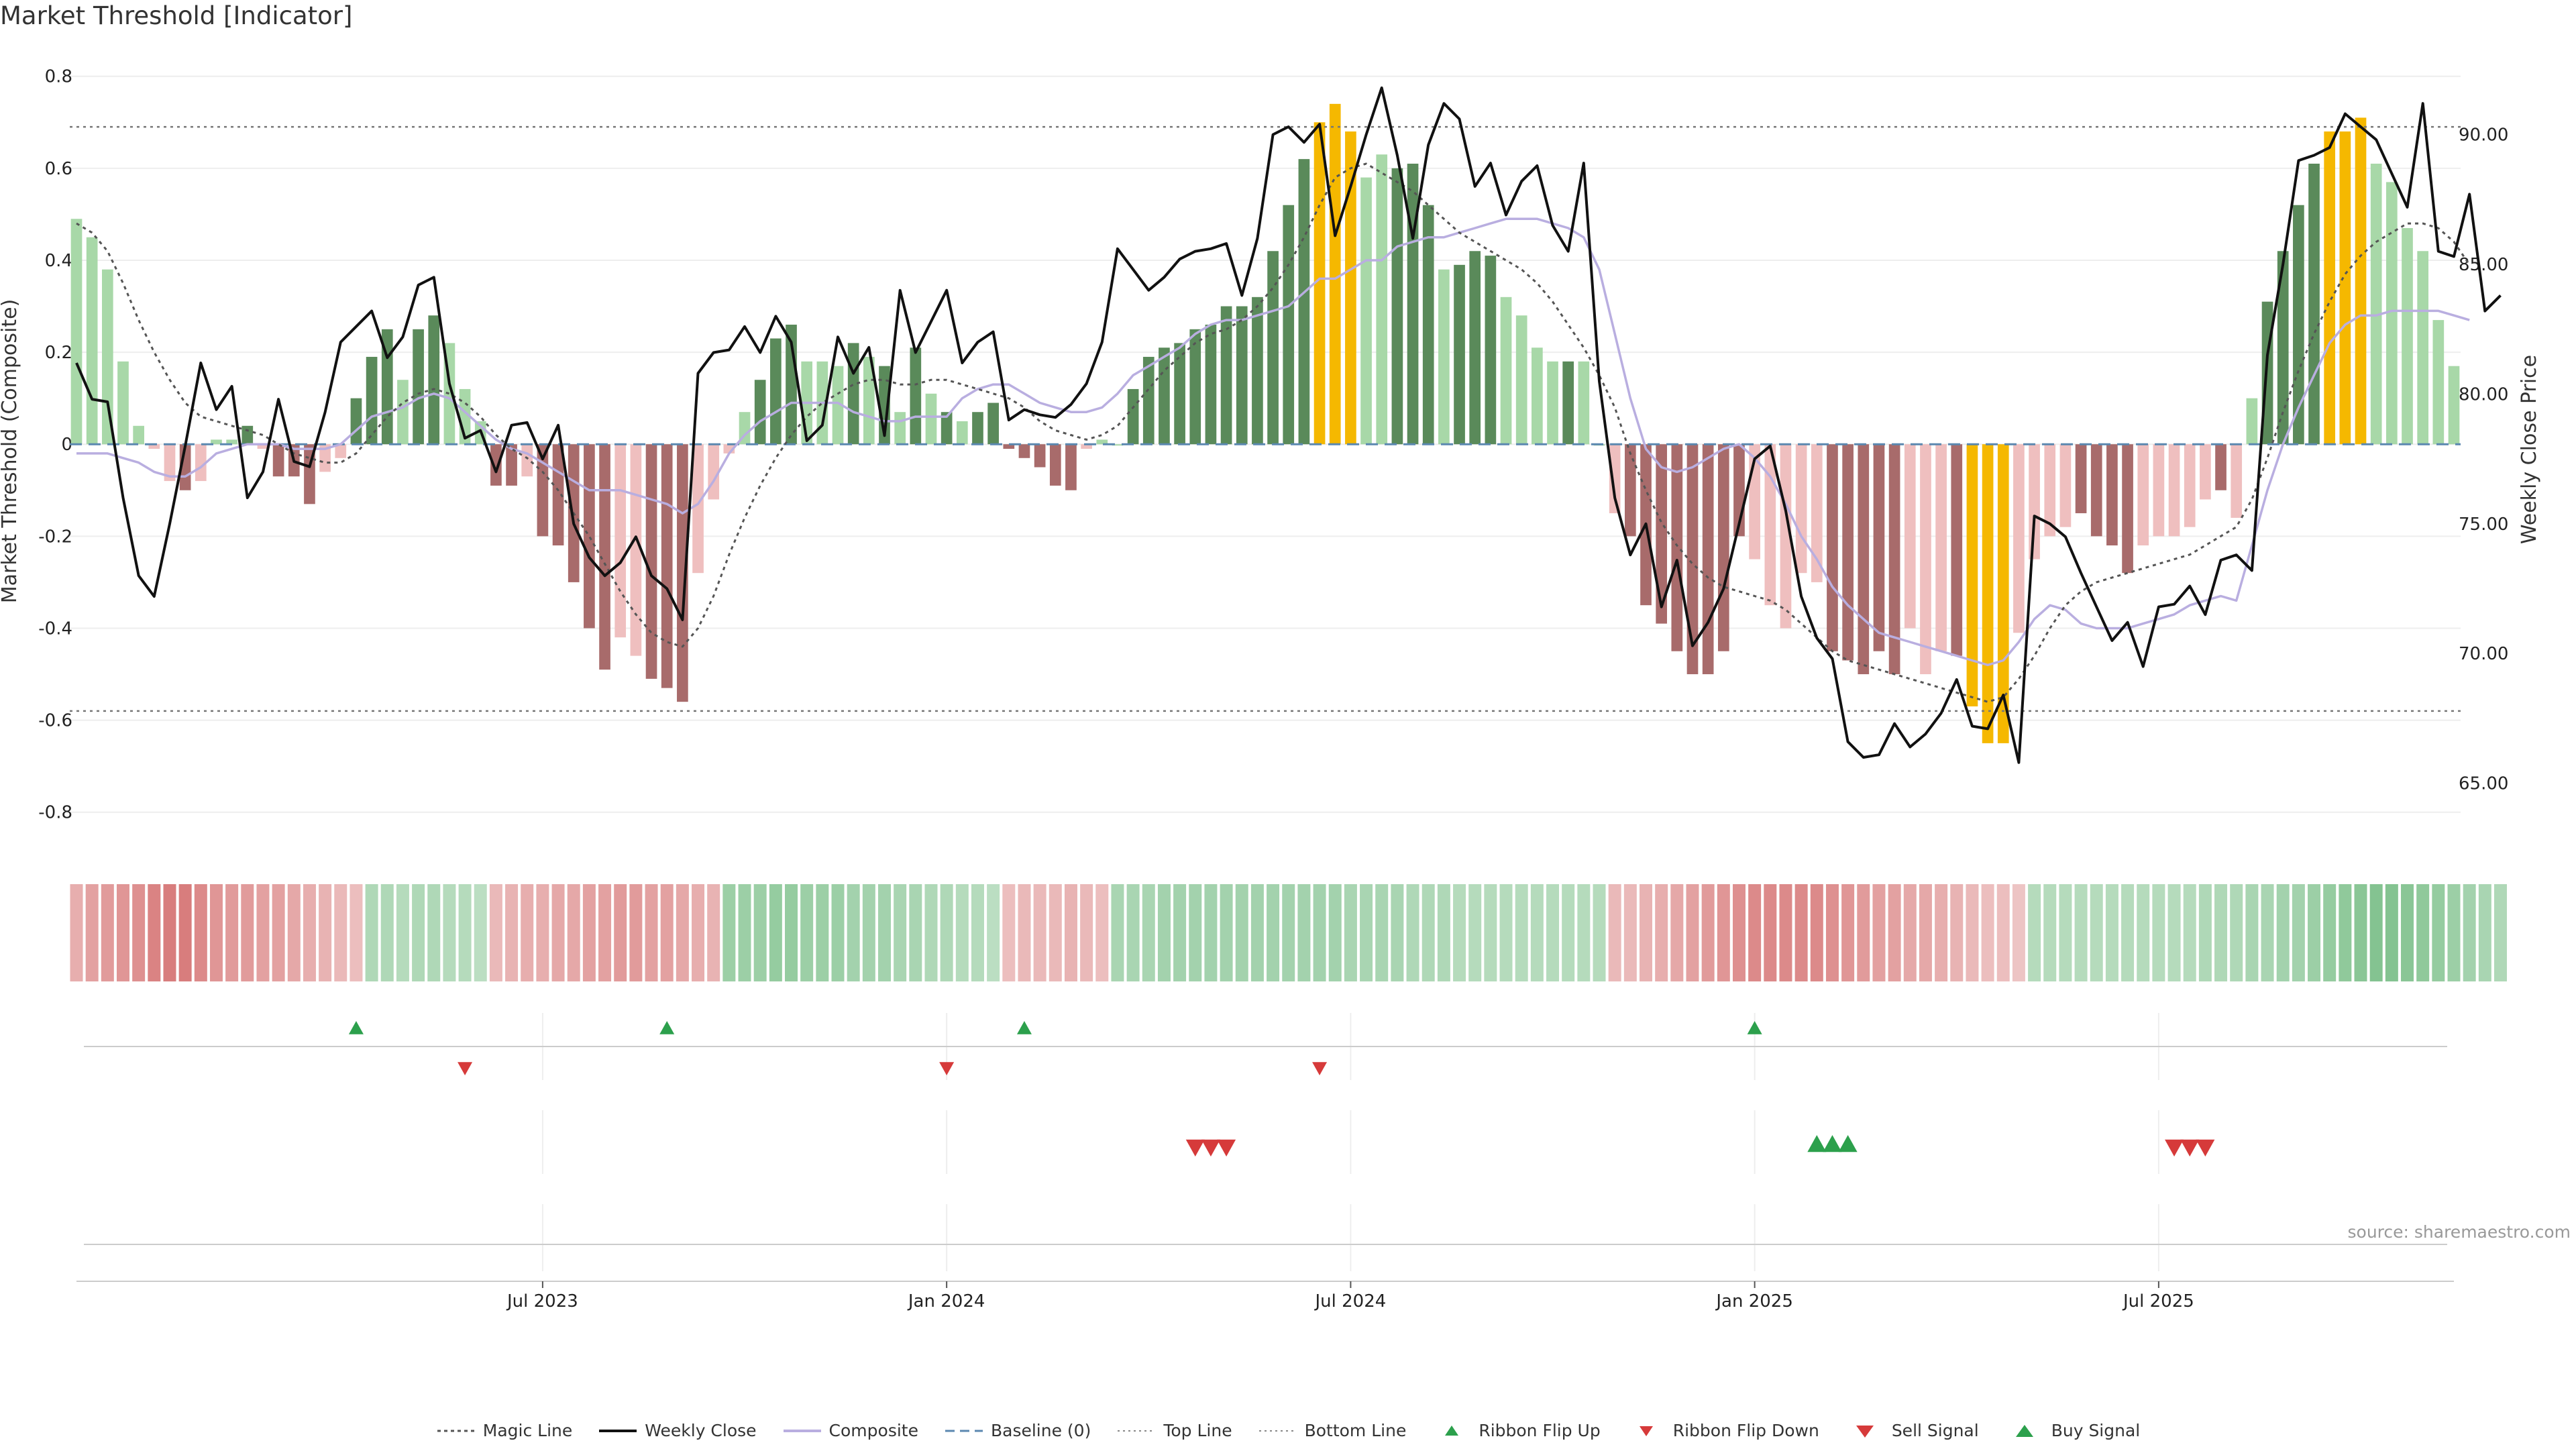  What do you see at coordinates (2483, 135) in the screenshot?
I see `y-tick-label-right: 90.00` at bounding box center [2483, 135].